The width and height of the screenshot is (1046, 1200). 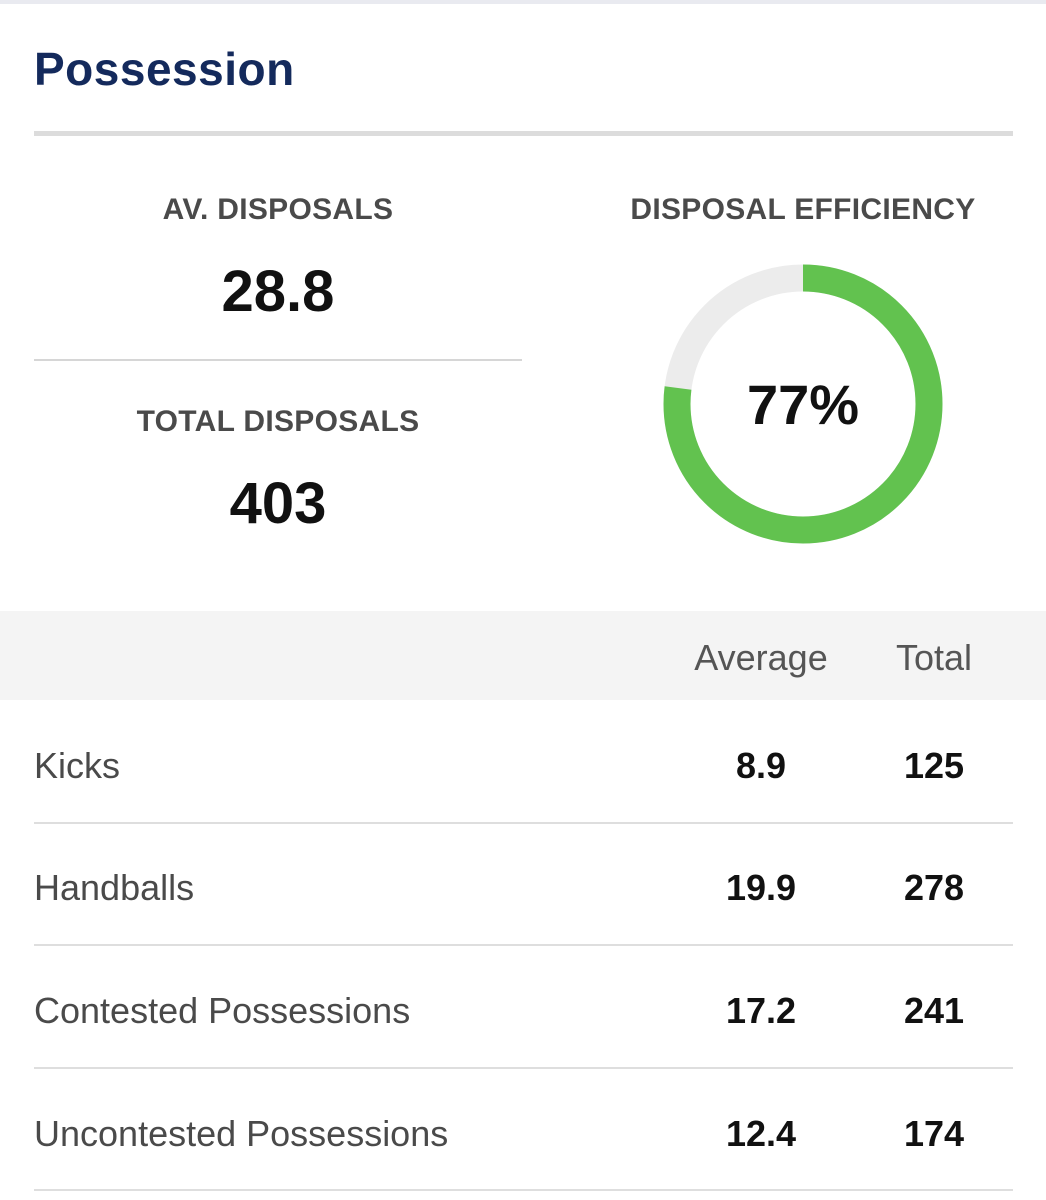 What do you see at coordinates (761, 657) in the screenshot?
I see `column-header-average: Average` at bounding box center [761, 657].